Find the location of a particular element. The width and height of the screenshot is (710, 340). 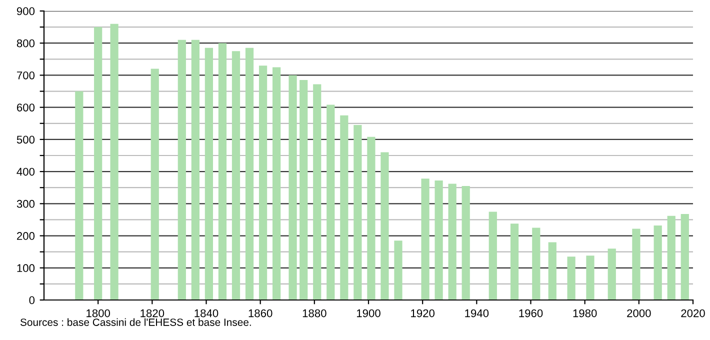

x-tick-label: 1840 is located at coordinates (206, 313).